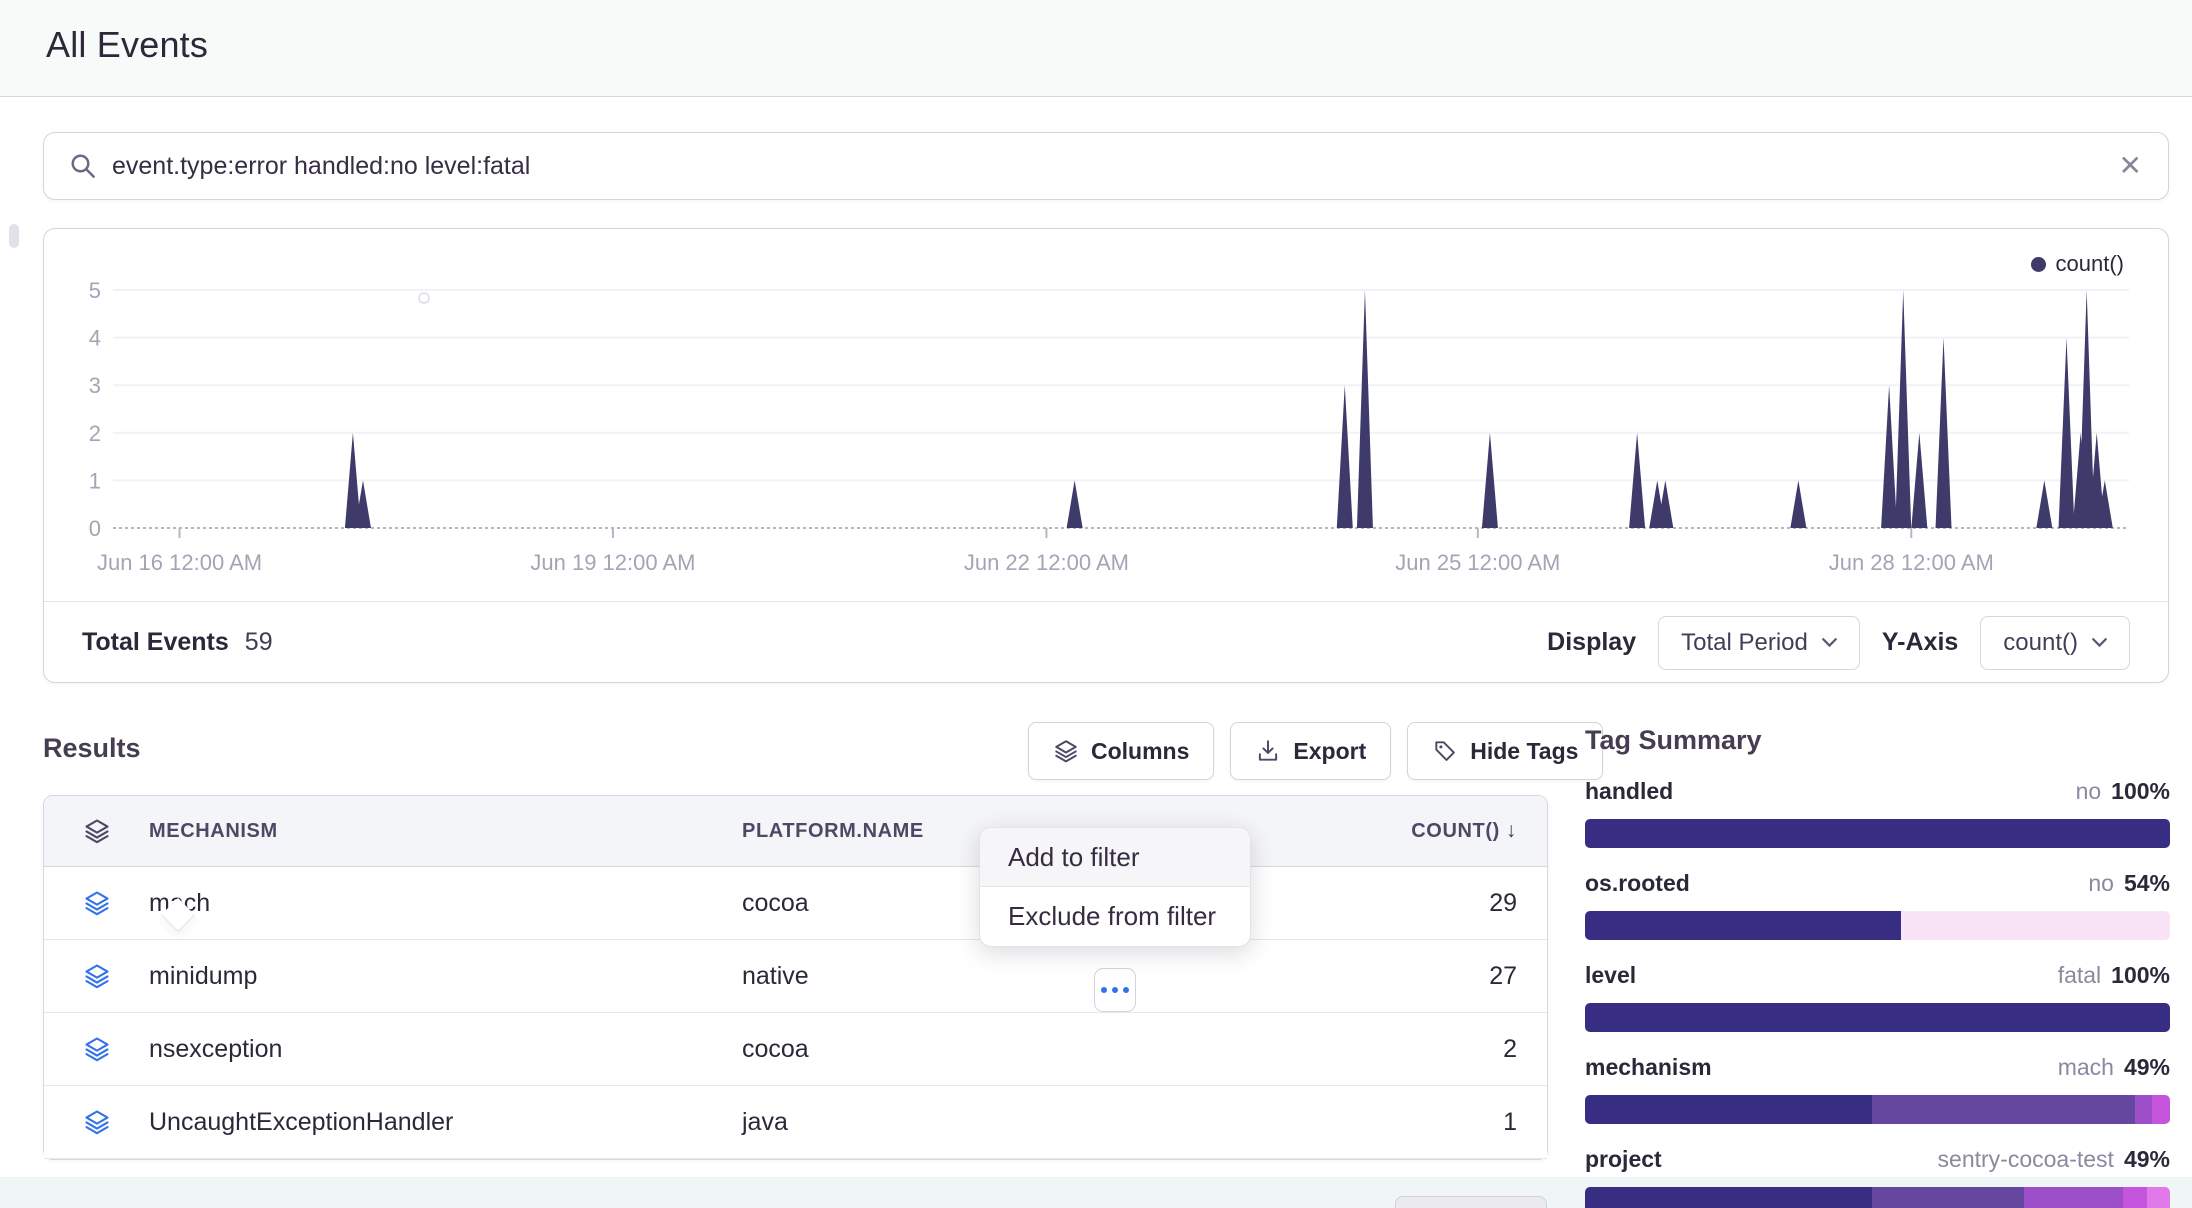  Describe the element at coordinates (203, 975) in the screenshot. I see `cell-mechanism: minidump` at that location.